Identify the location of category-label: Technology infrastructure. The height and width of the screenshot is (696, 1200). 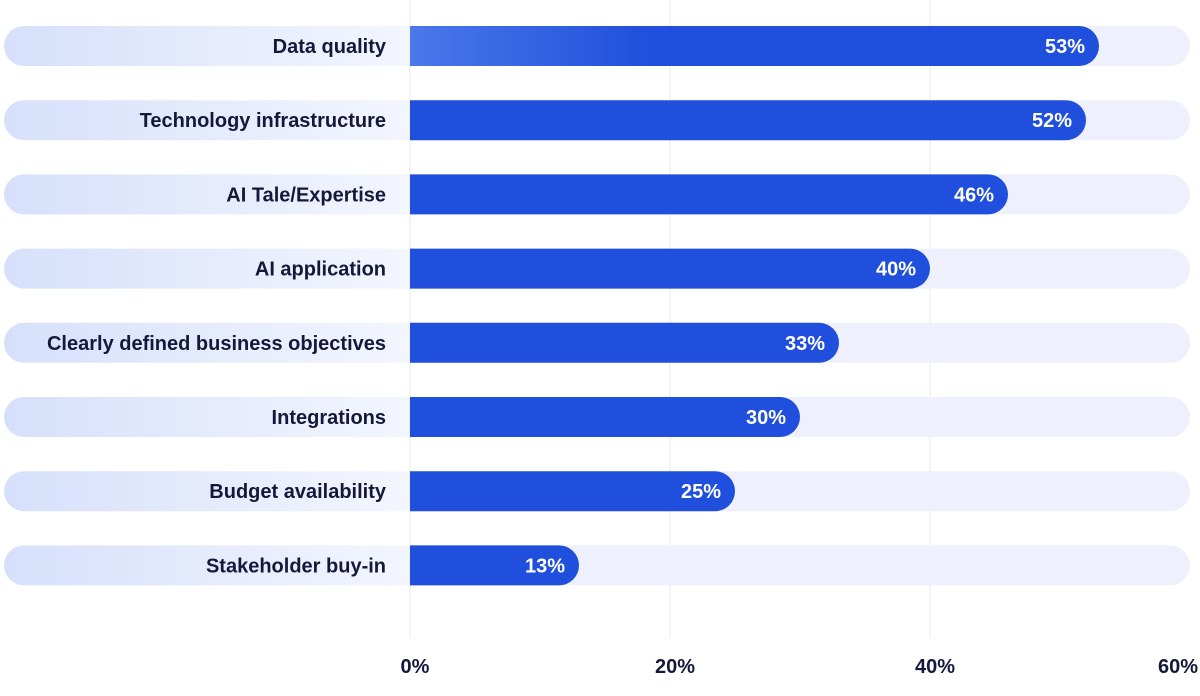
(263, 121).